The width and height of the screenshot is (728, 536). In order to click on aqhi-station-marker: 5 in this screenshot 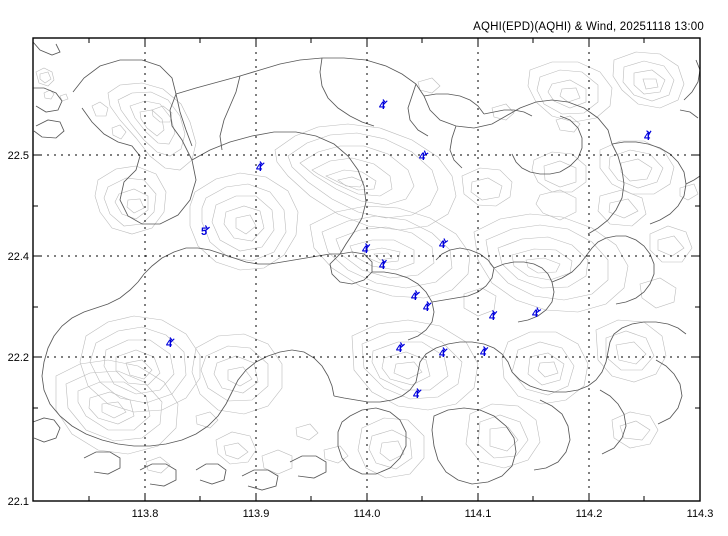, I will do `click(205, 231)`.